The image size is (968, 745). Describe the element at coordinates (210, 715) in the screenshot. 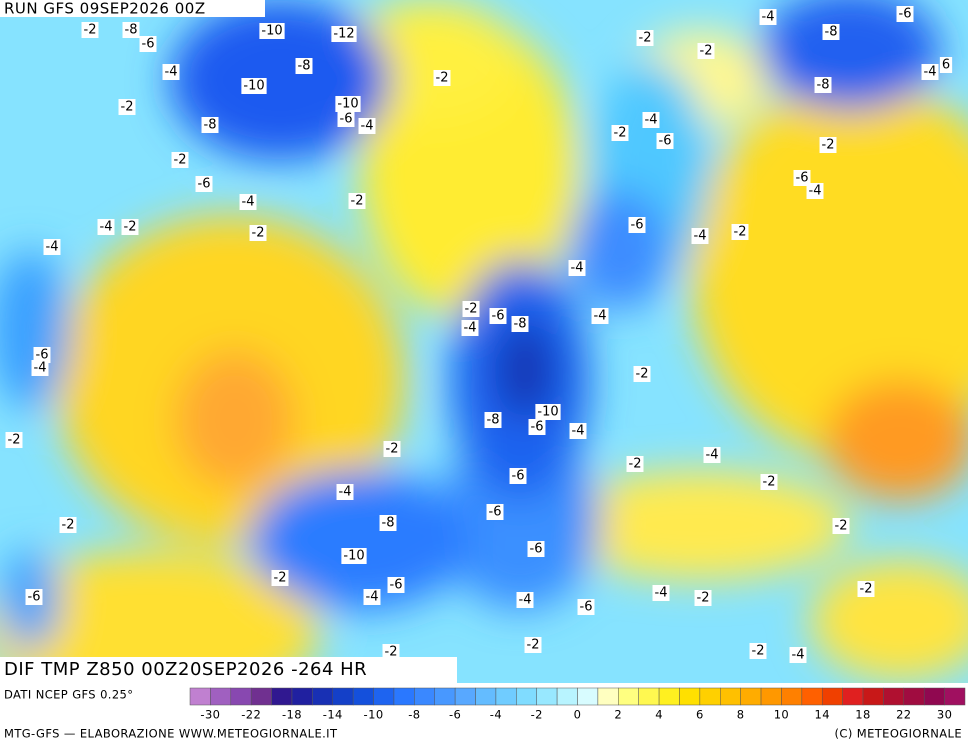

I see `colorbar-tick-label: -30` at that location.